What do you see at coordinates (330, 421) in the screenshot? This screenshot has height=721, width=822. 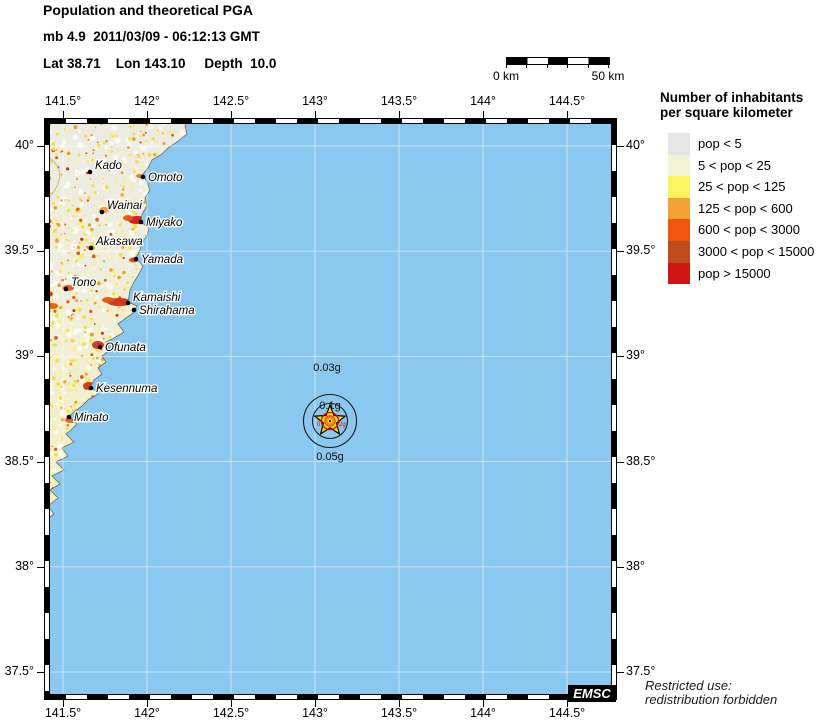 I see `inner-pga-ring` at bounding box center [330, 421].